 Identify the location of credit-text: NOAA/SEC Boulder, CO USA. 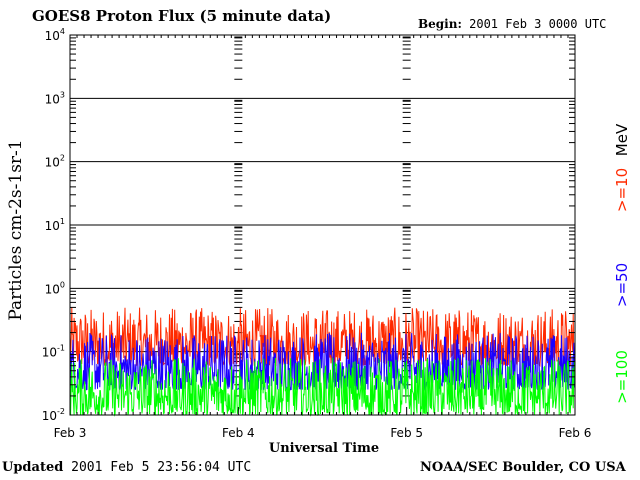
(523, 467).